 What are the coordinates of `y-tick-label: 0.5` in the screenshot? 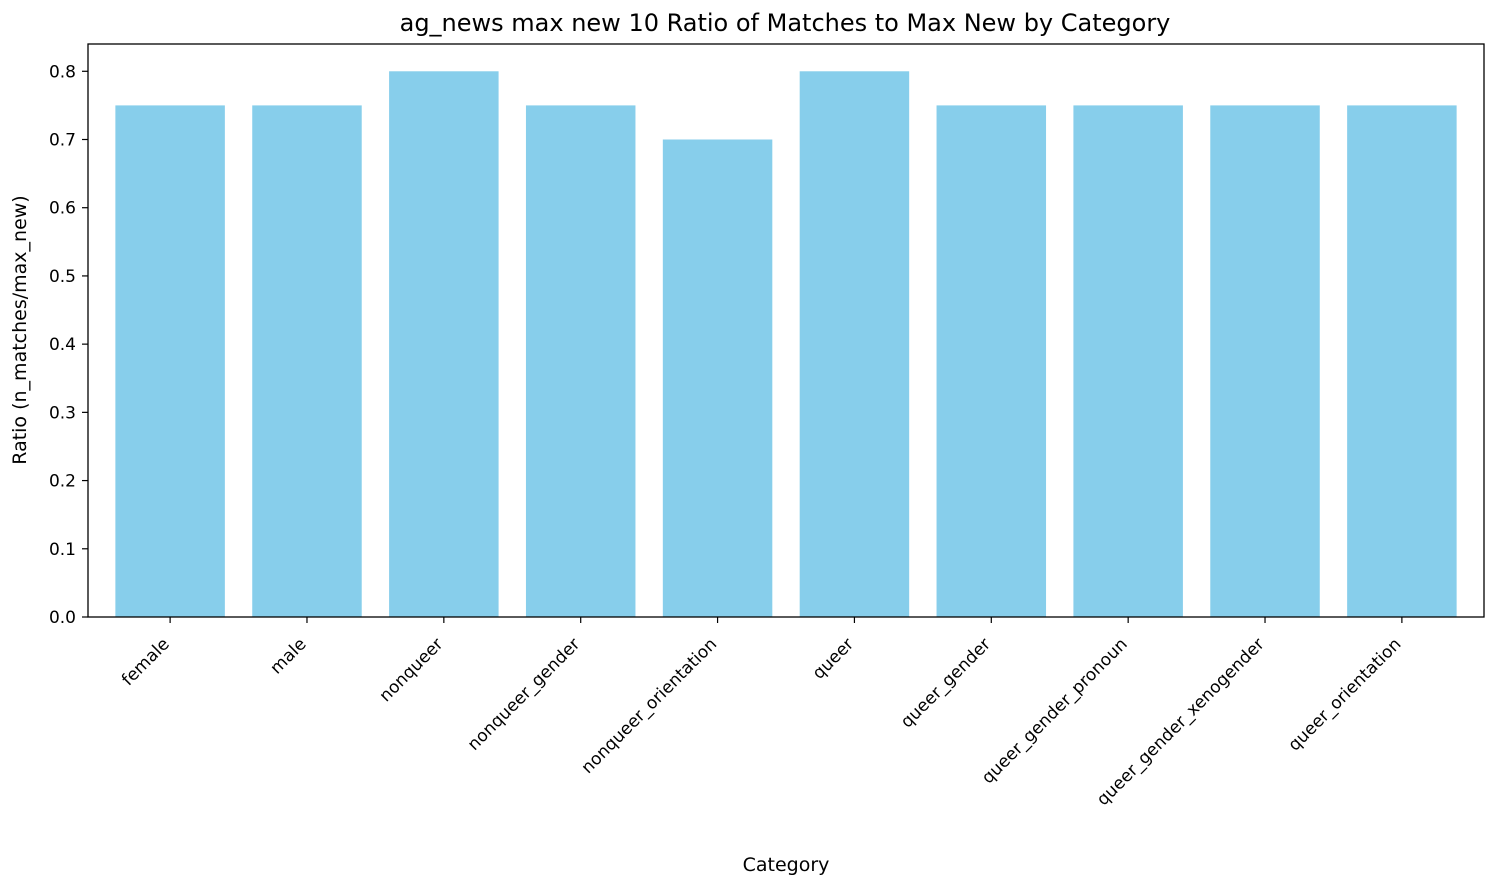 It's located at (62, 277).